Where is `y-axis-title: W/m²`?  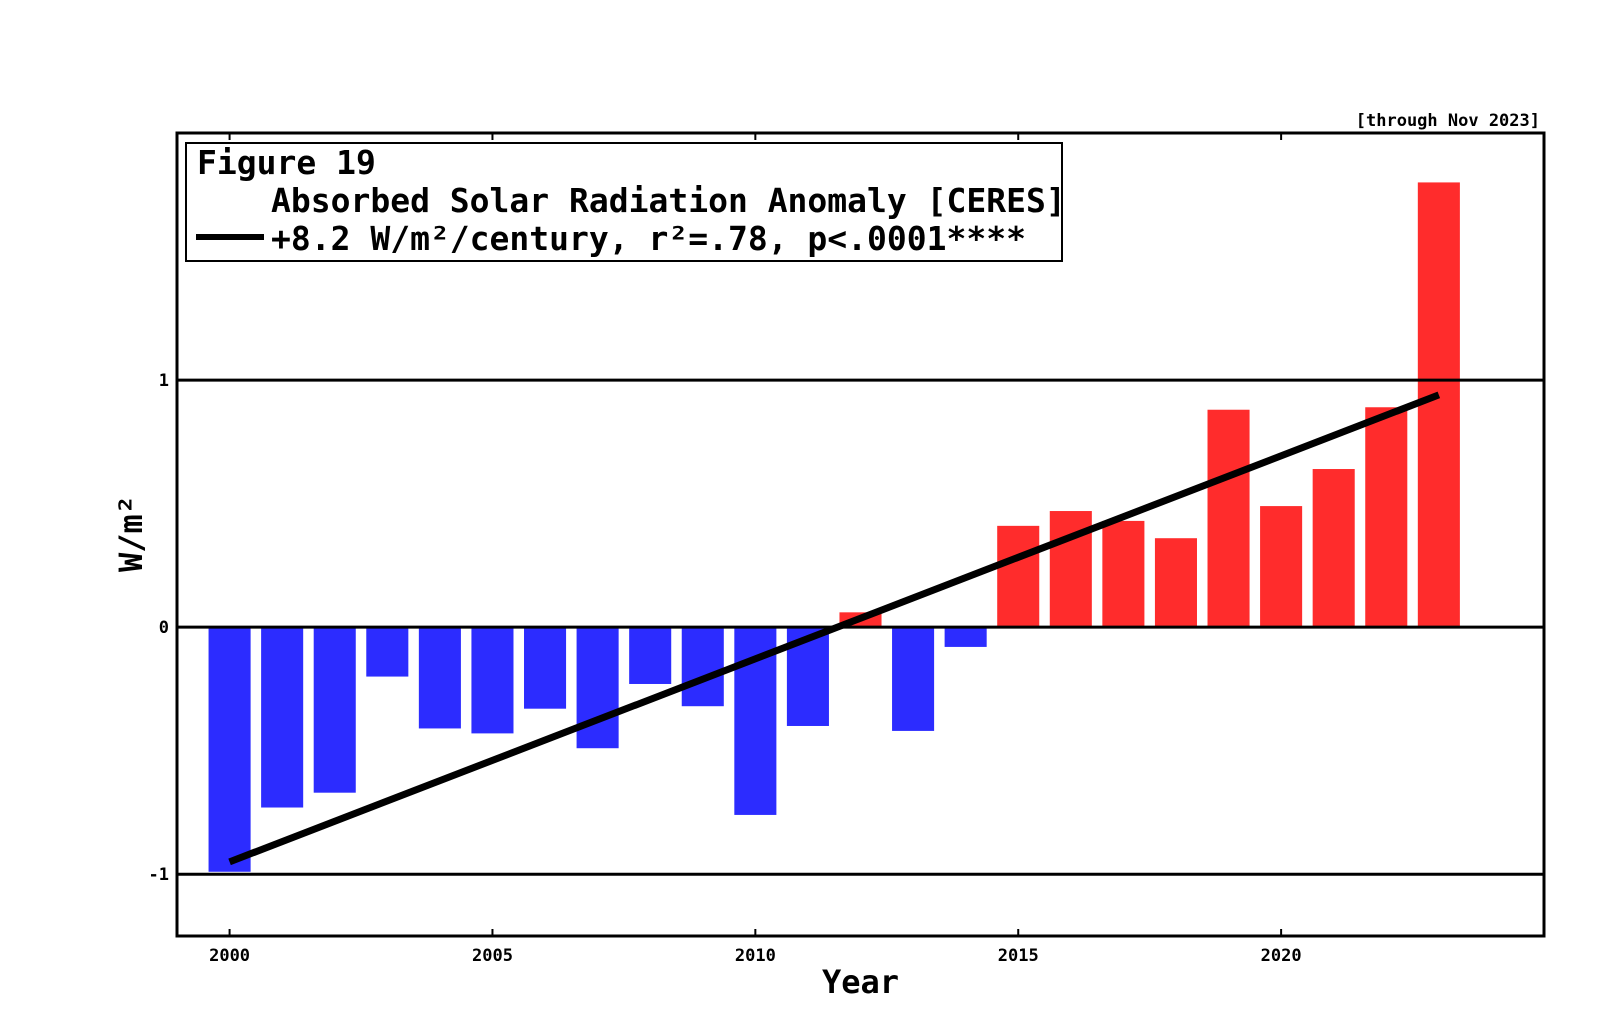 y-axis-title: W/m² is located at coordinates (131, 533).